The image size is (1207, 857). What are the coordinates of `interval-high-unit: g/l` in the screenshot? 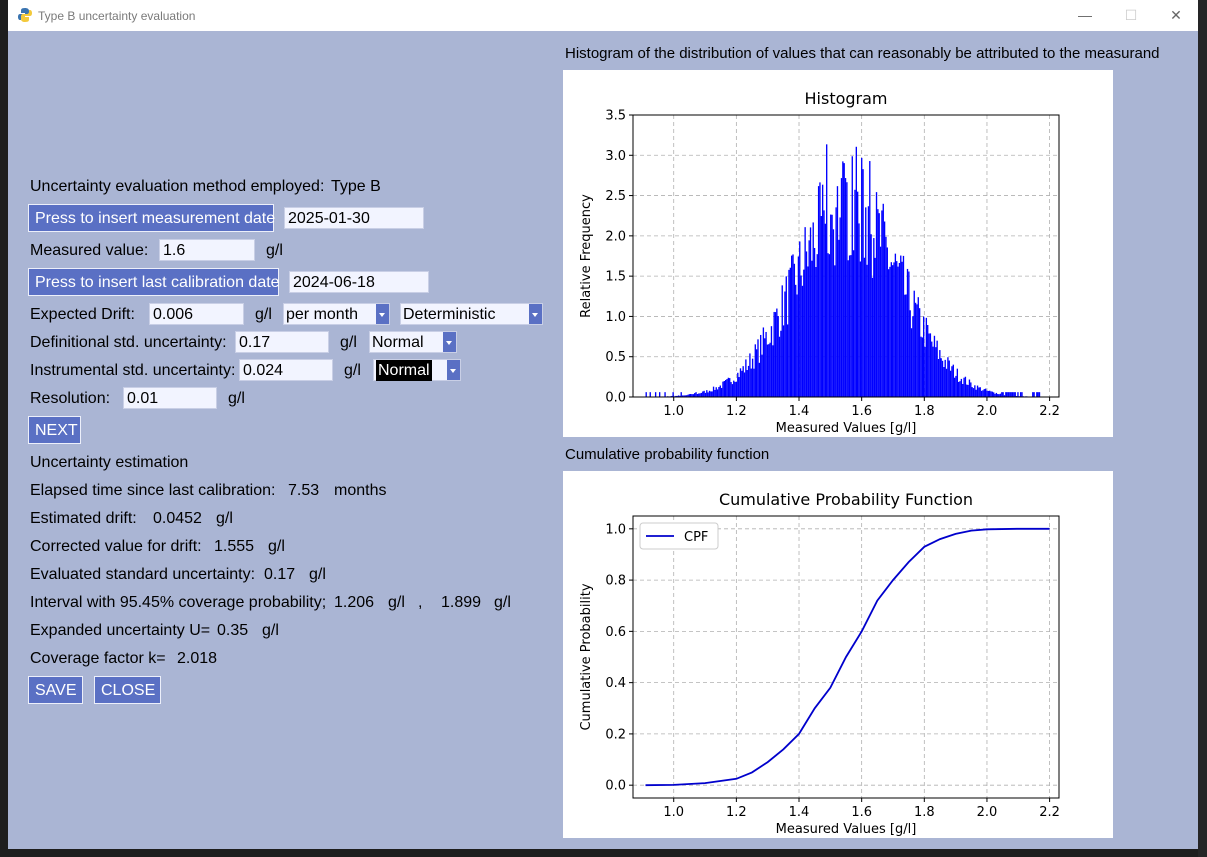 It's located at (502, 602).